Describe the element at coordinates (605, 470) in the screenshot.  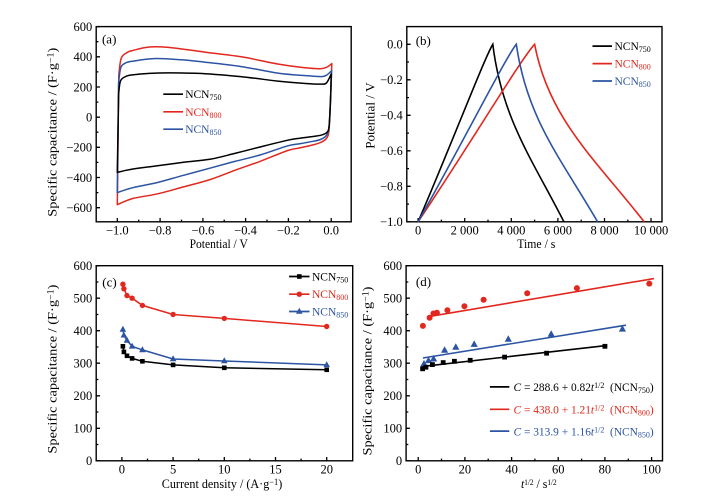
I see `svg-text: 80` at that location.